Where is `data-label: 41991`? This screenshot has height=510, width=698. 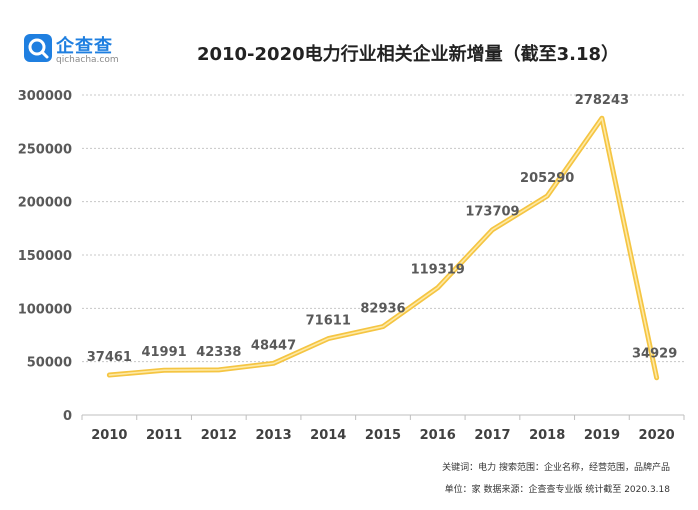 data-label: 41991 is located at coordinates (163, 352).